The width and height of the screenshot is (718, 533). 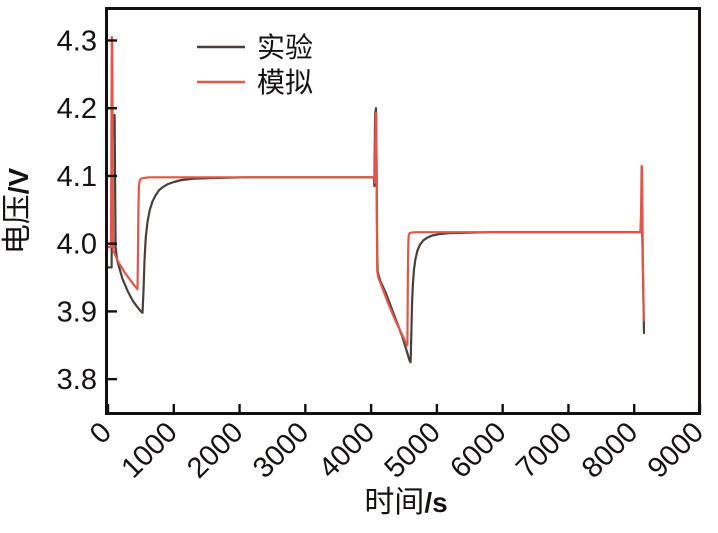 What do you see at coordinates (77, 41) in the screenshot?
I see `y-axis-tick-label: 4.3` at bounding box center [77, 41].